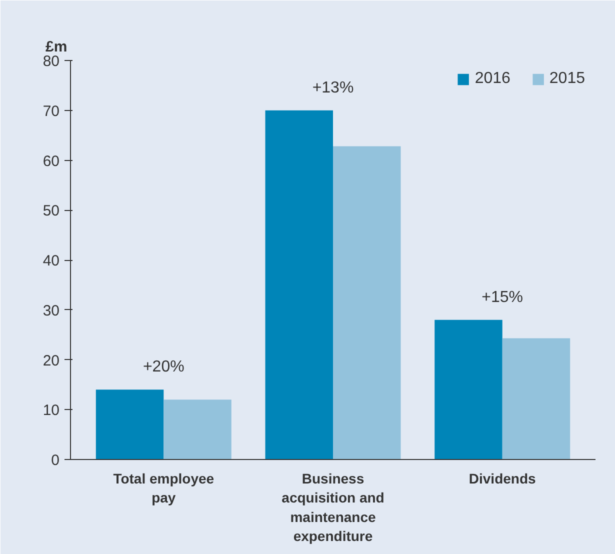  I want to click on annotation: +13%, so click(333, 87).